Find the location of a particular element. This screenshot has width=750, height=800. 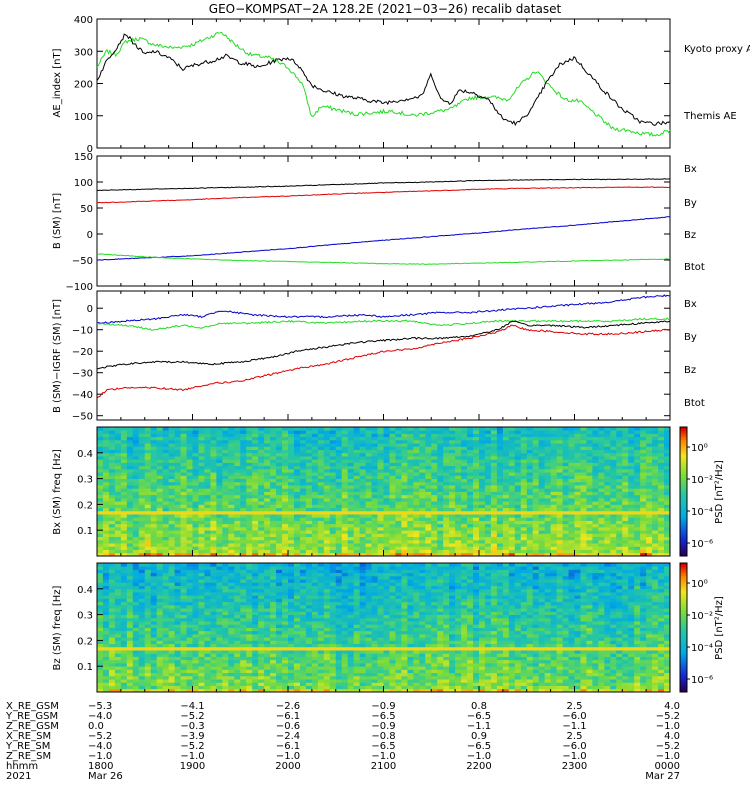

ytick-label: 0 is located at coordinates (90, 235).